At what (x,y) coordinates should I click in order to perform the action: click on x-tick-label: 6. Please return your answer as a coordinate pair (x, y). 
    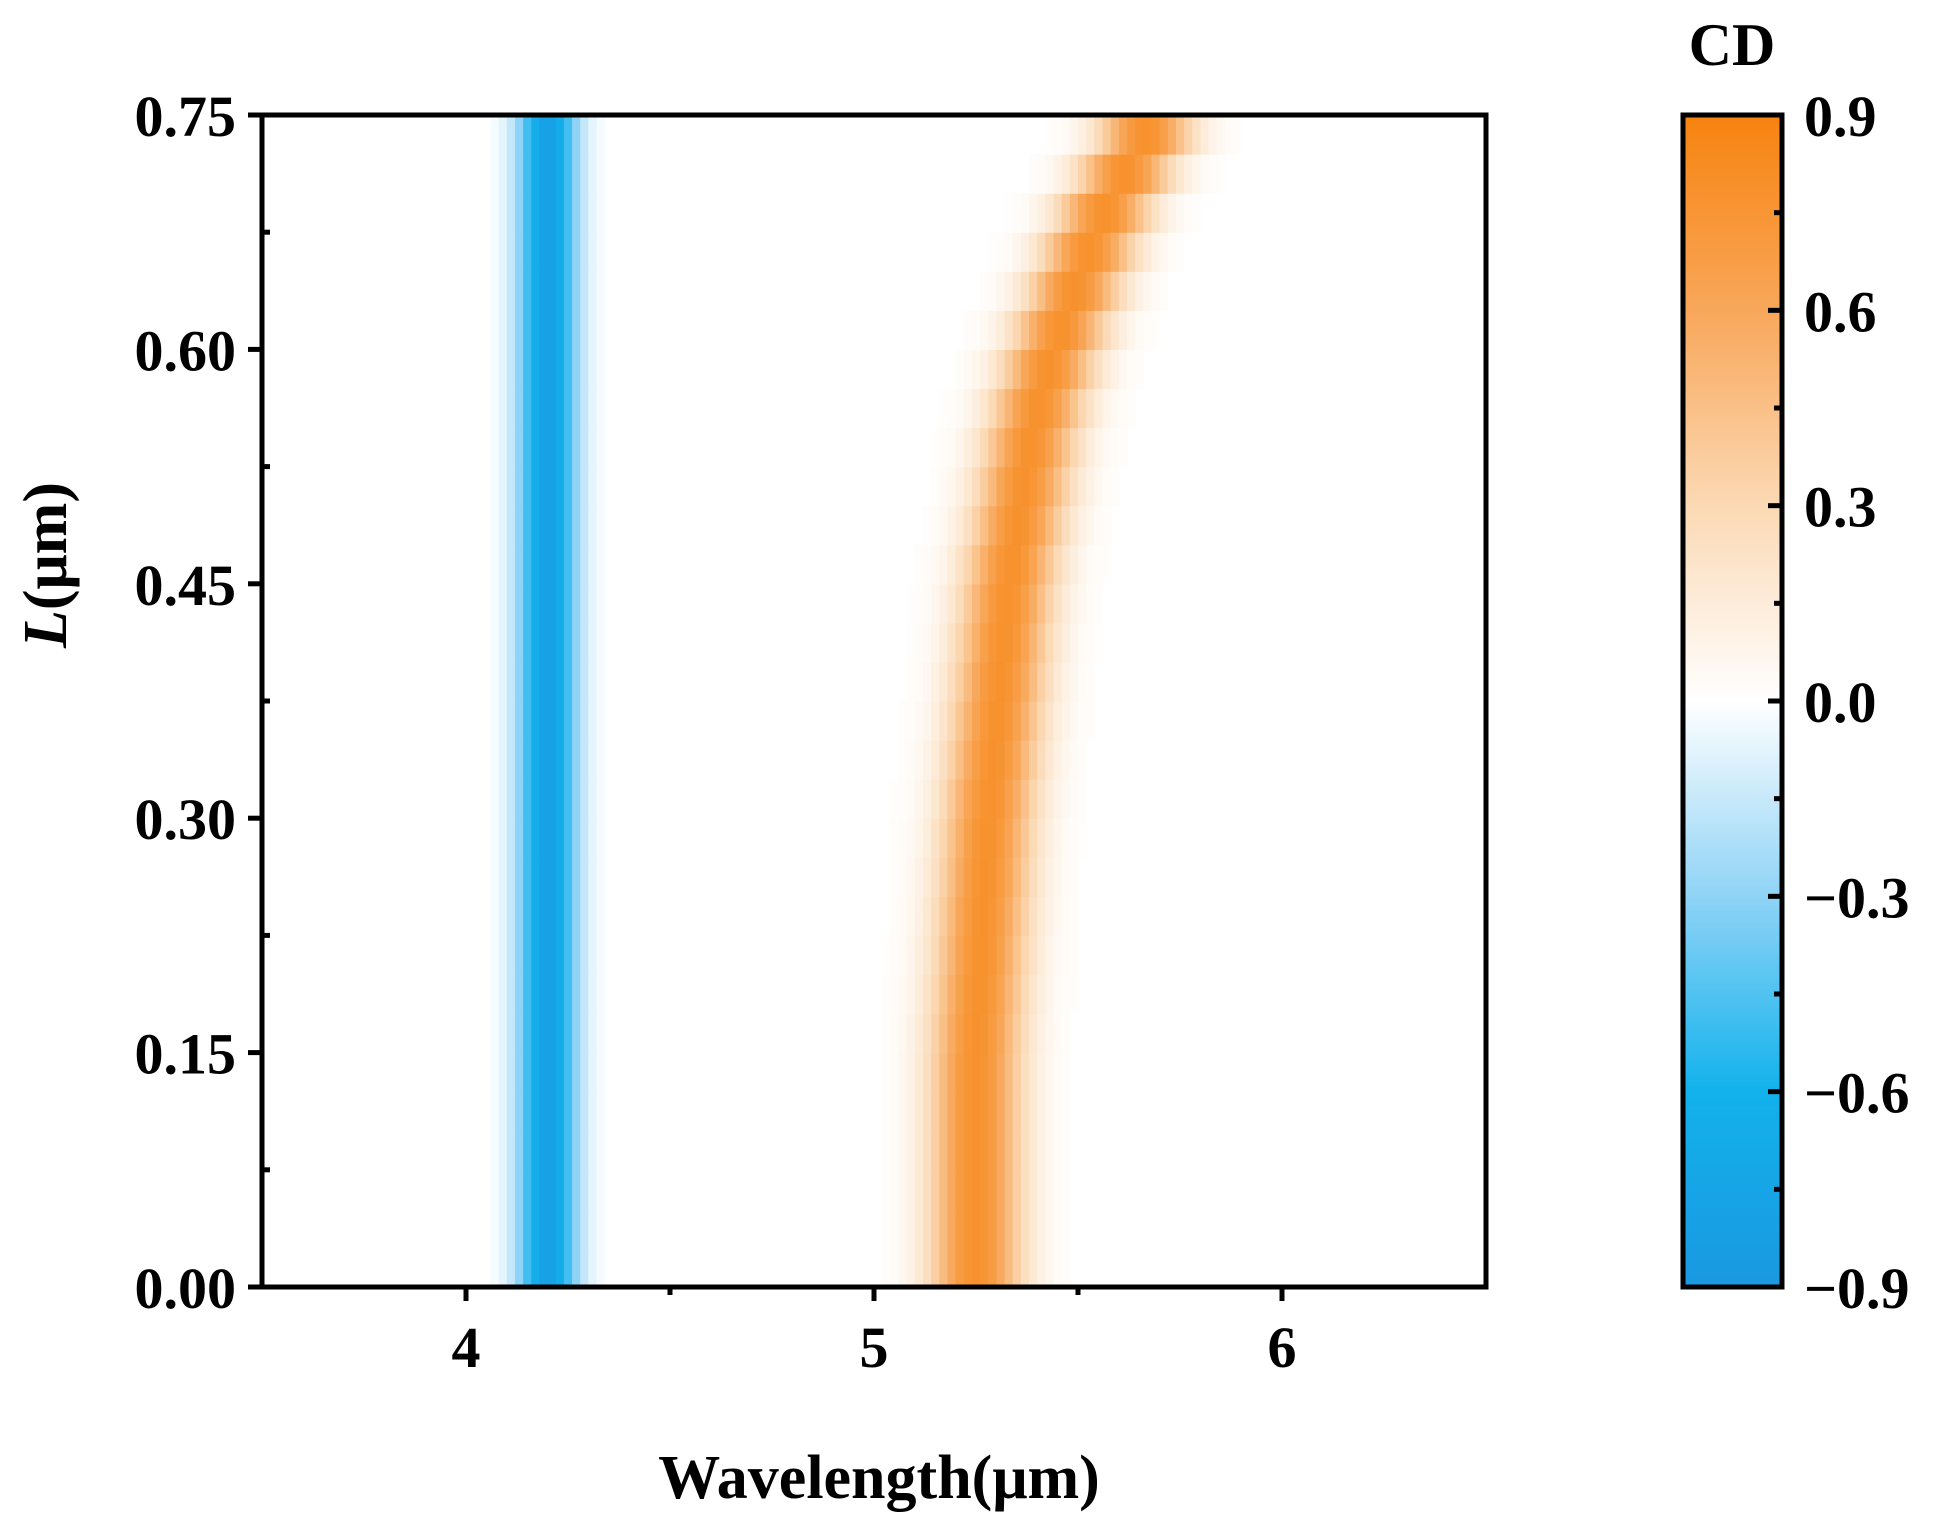
    Looking at the image, I should click on (1282, 1347).